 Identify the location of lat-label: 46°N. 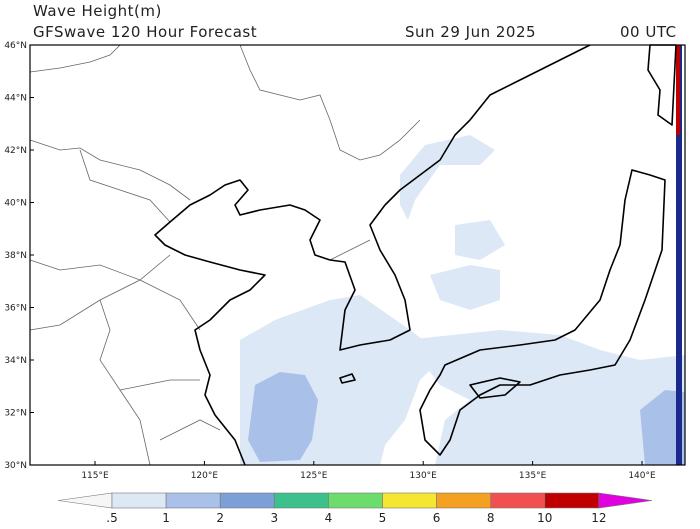
(15, 46).